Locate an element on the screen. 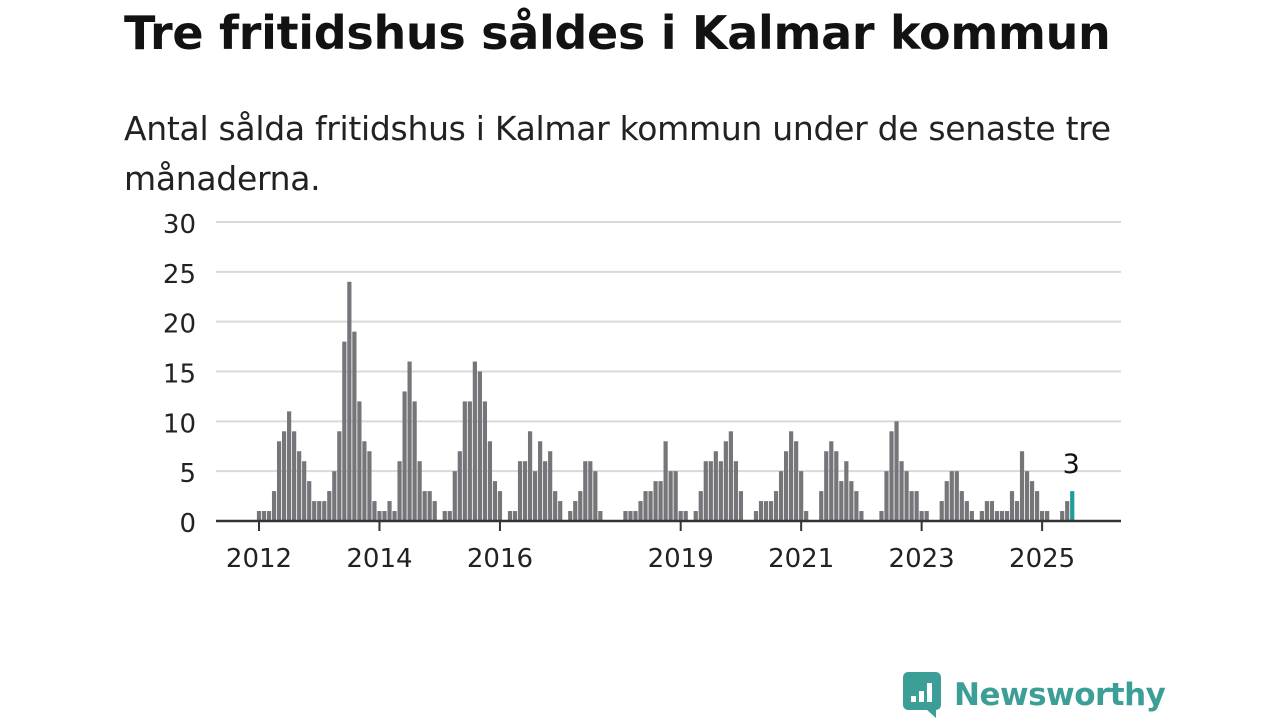  y-tick-label: 15 is located at coordinates (179, 375).